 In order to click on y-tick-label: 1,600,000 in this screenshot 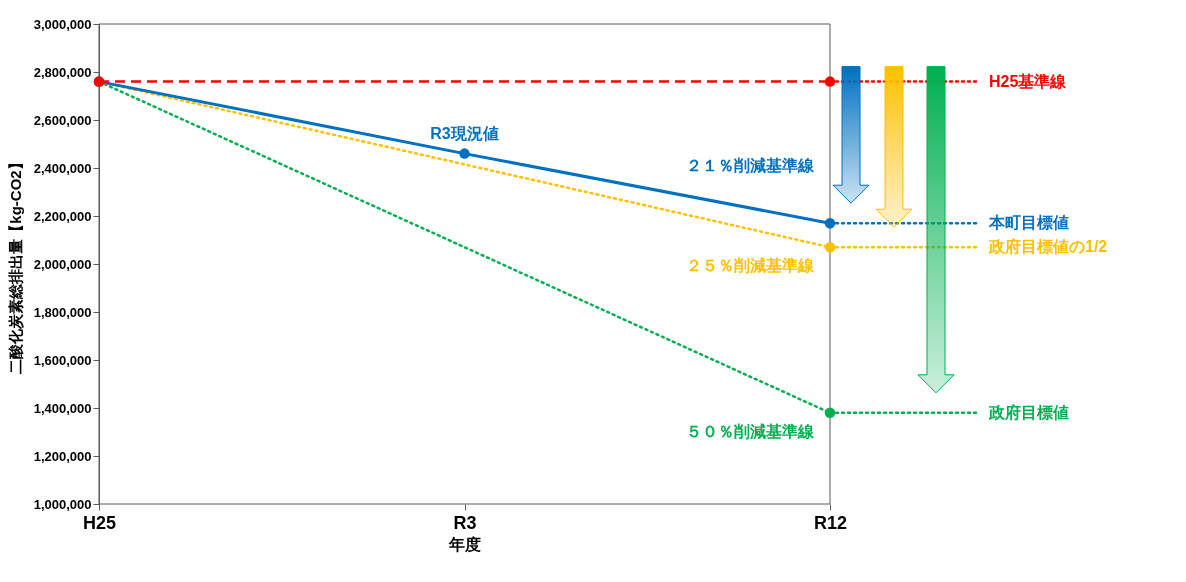, I will do `click(62, 360)`.